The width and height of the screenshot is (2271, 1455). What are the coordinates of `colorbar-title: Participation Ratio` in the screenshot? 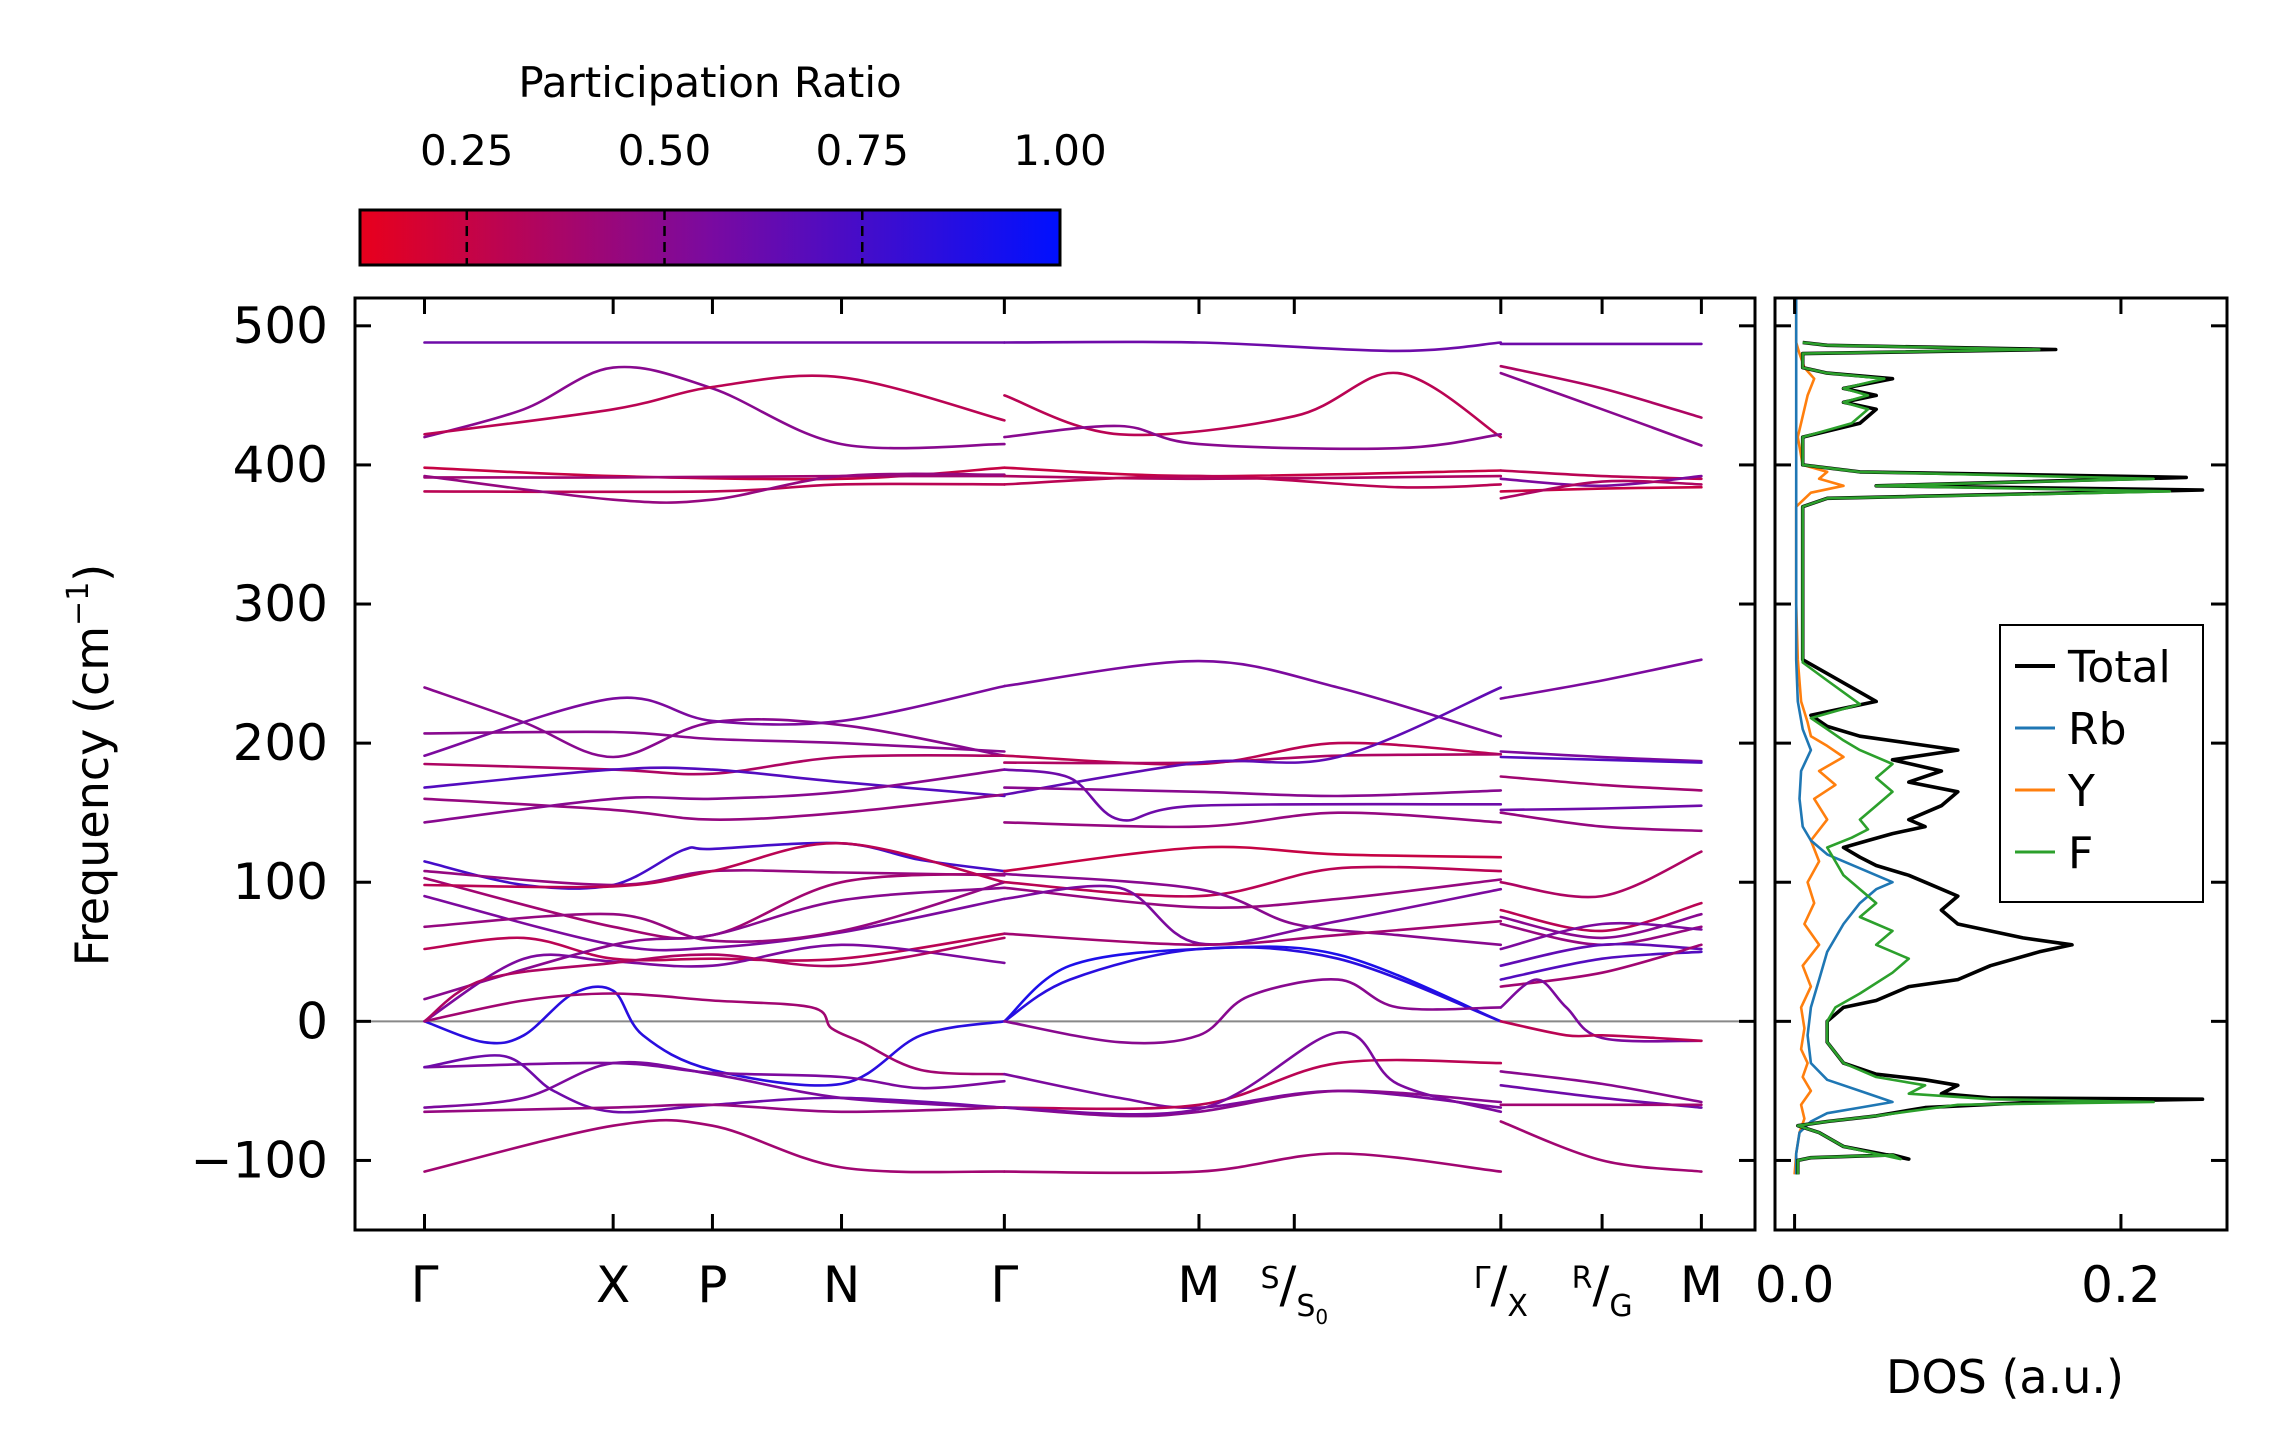 It's located at (709, 82).